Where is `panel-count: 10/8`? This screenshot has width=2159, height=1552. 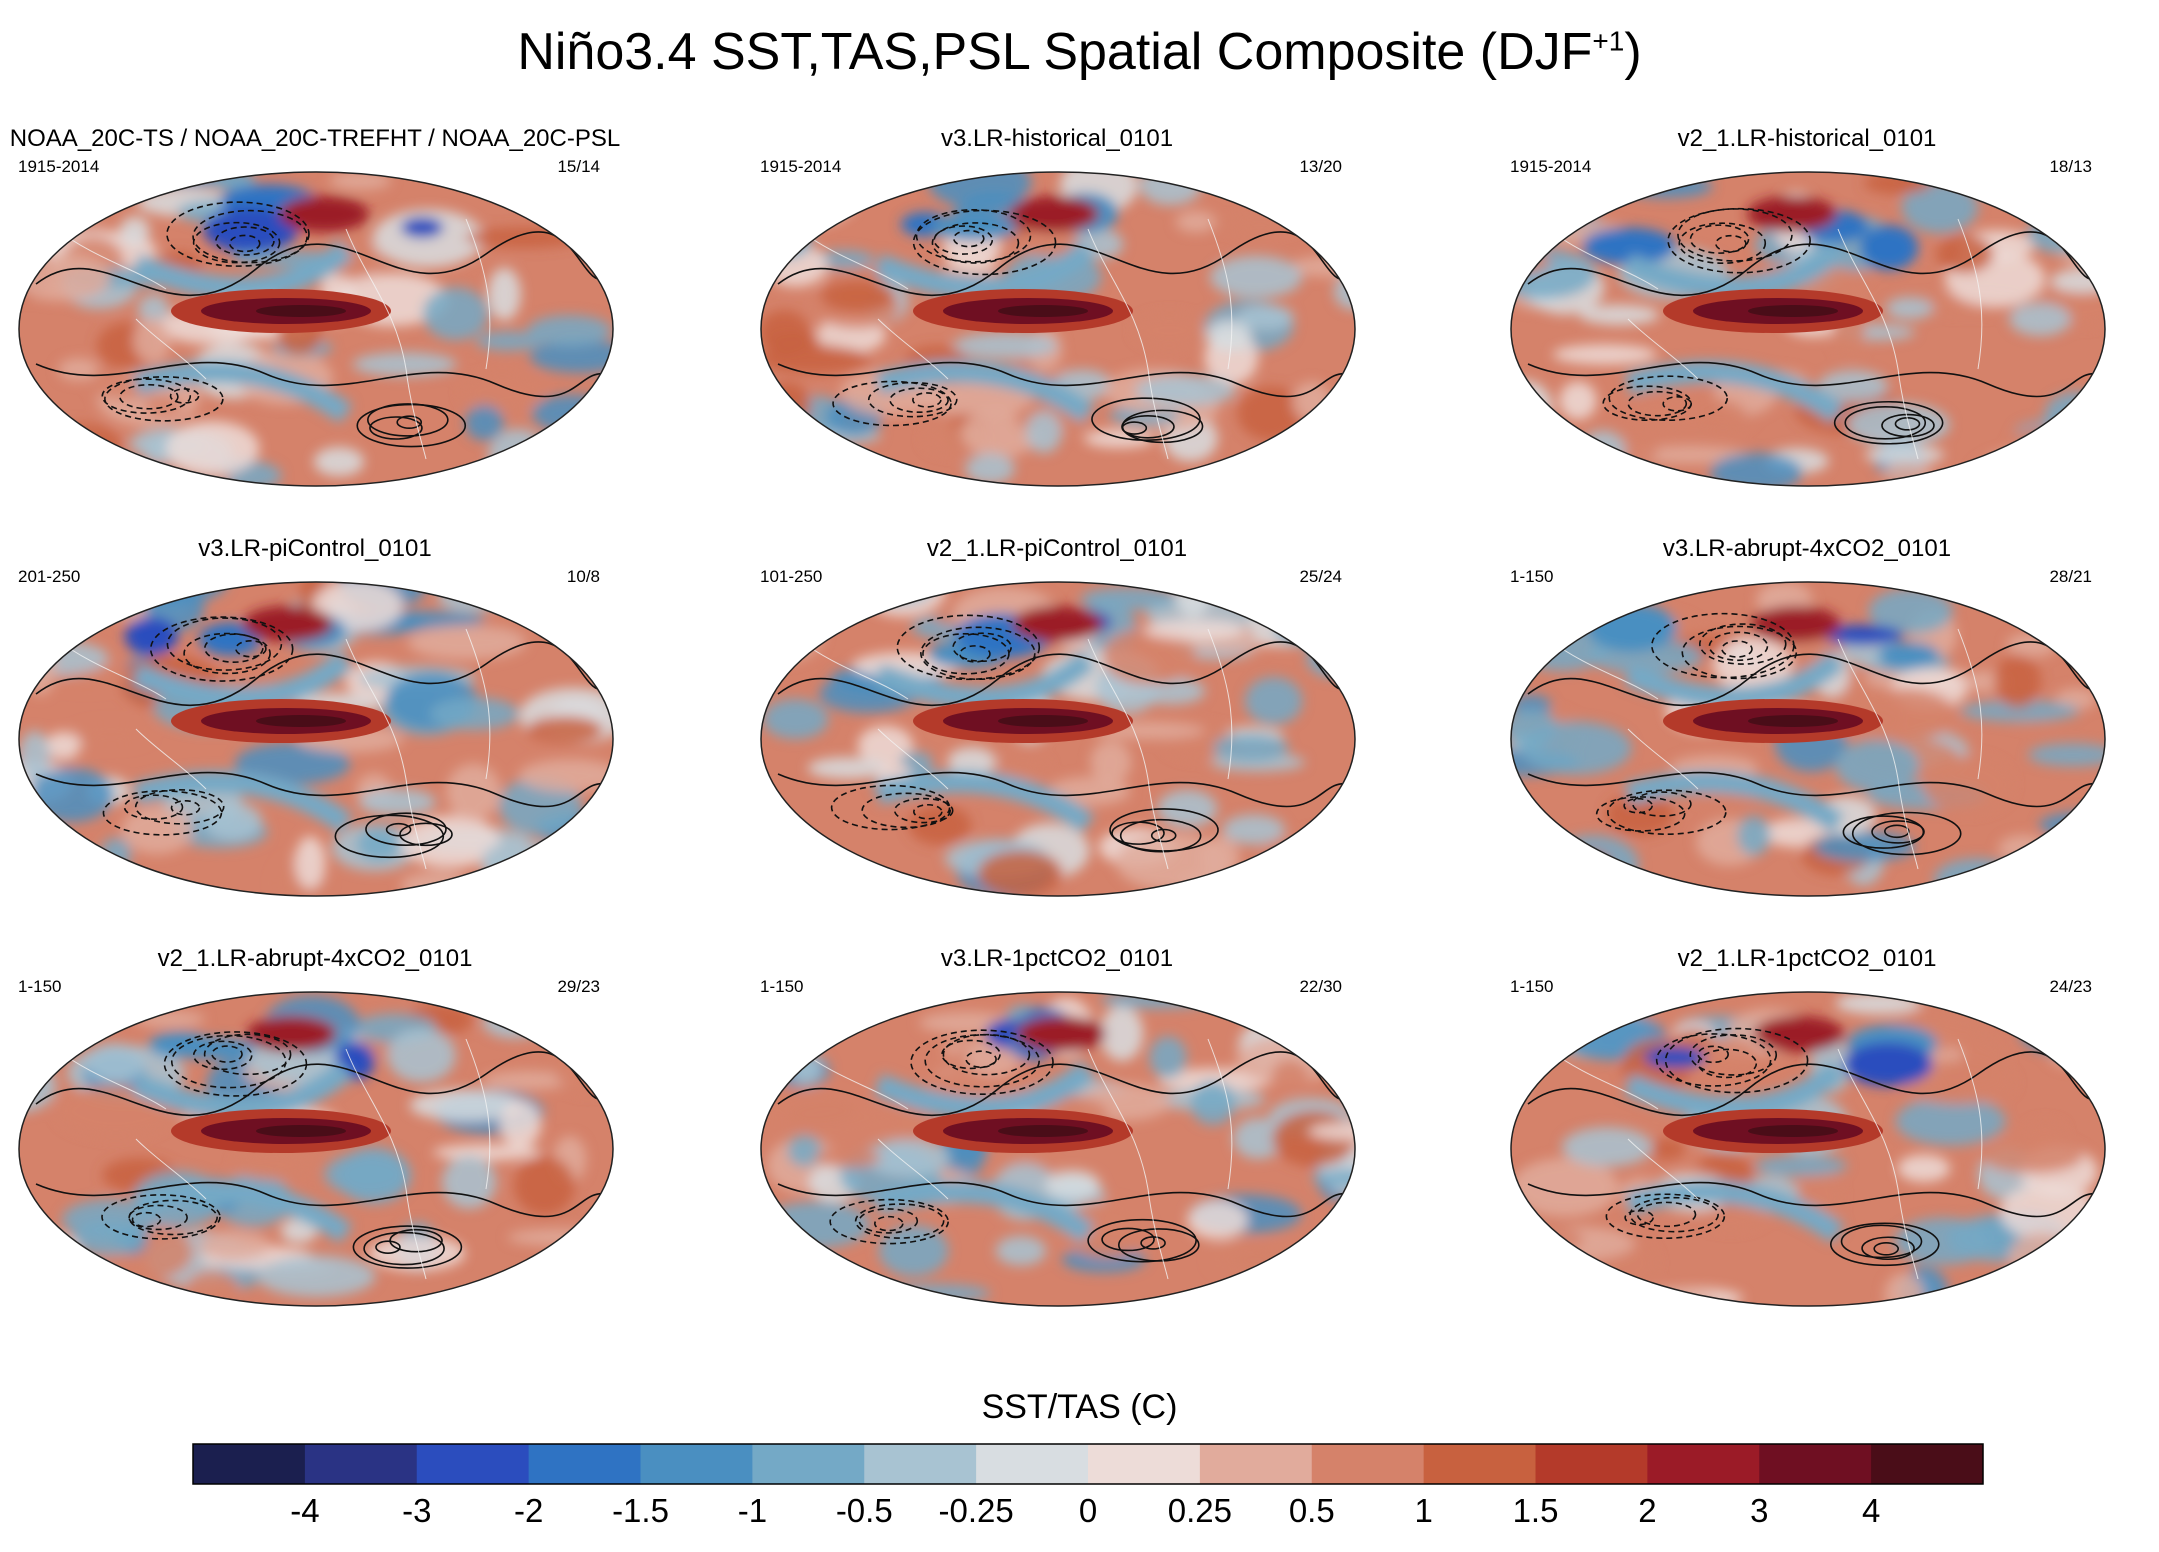 panel-count: 10/8 is located at coordinates (583, 576).